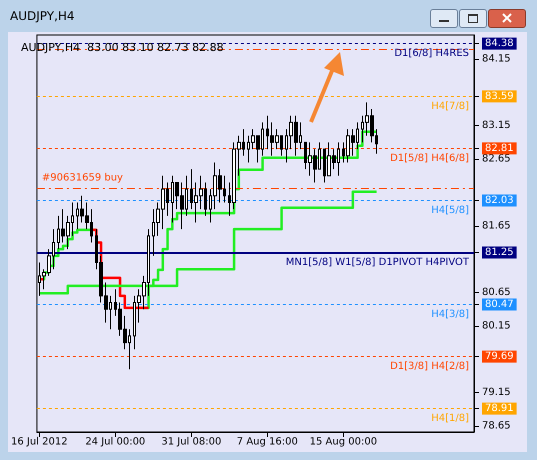 This screenshot has height=460, width=537. What do you see at coordinates (496, 59) in the screenshot?
I see `y-tick-label: 84.15` at bounding box center [496, 59].